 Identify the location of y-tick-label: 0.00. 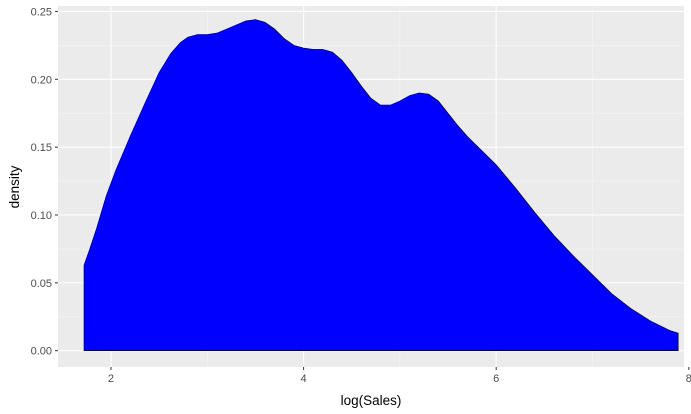
(41, 352).